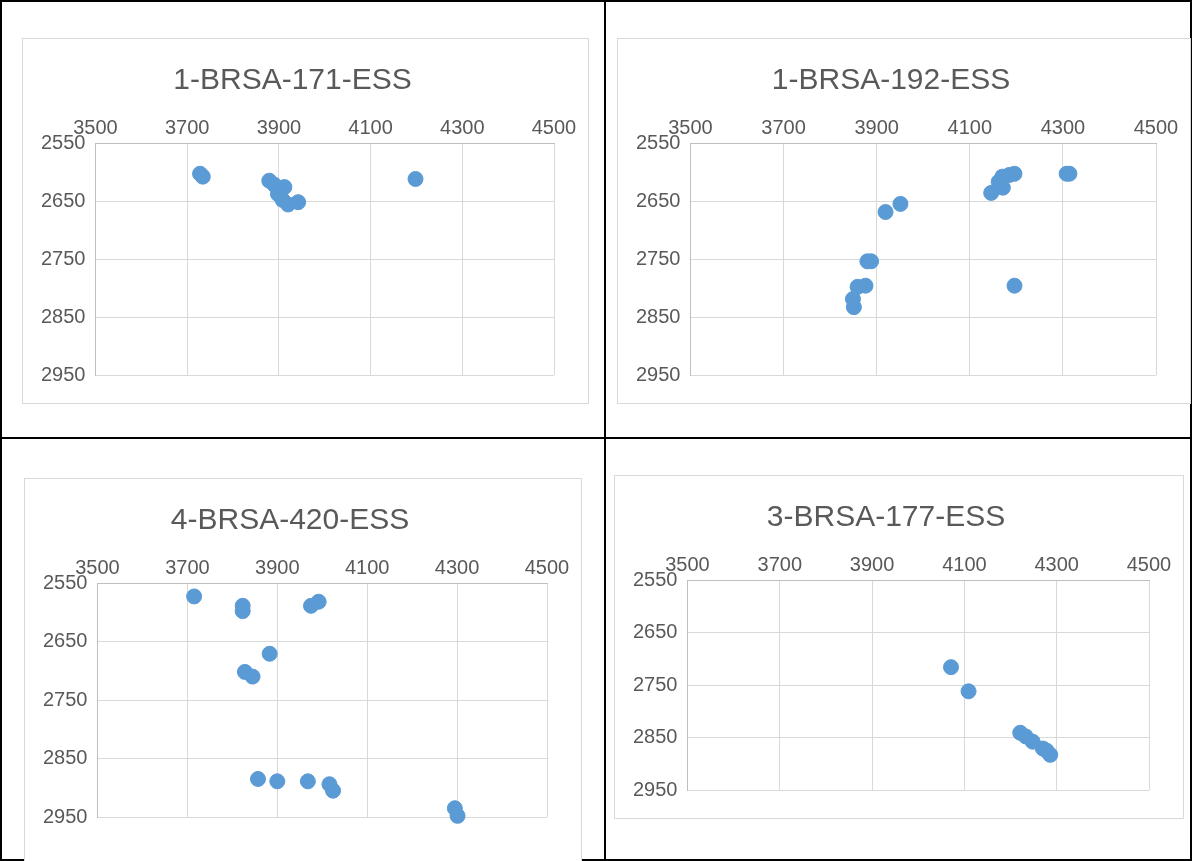 This screenshot has width=1192, height=861. I want to click on chart-title: 1-BRSA-171-ESS, so click(292, 79).